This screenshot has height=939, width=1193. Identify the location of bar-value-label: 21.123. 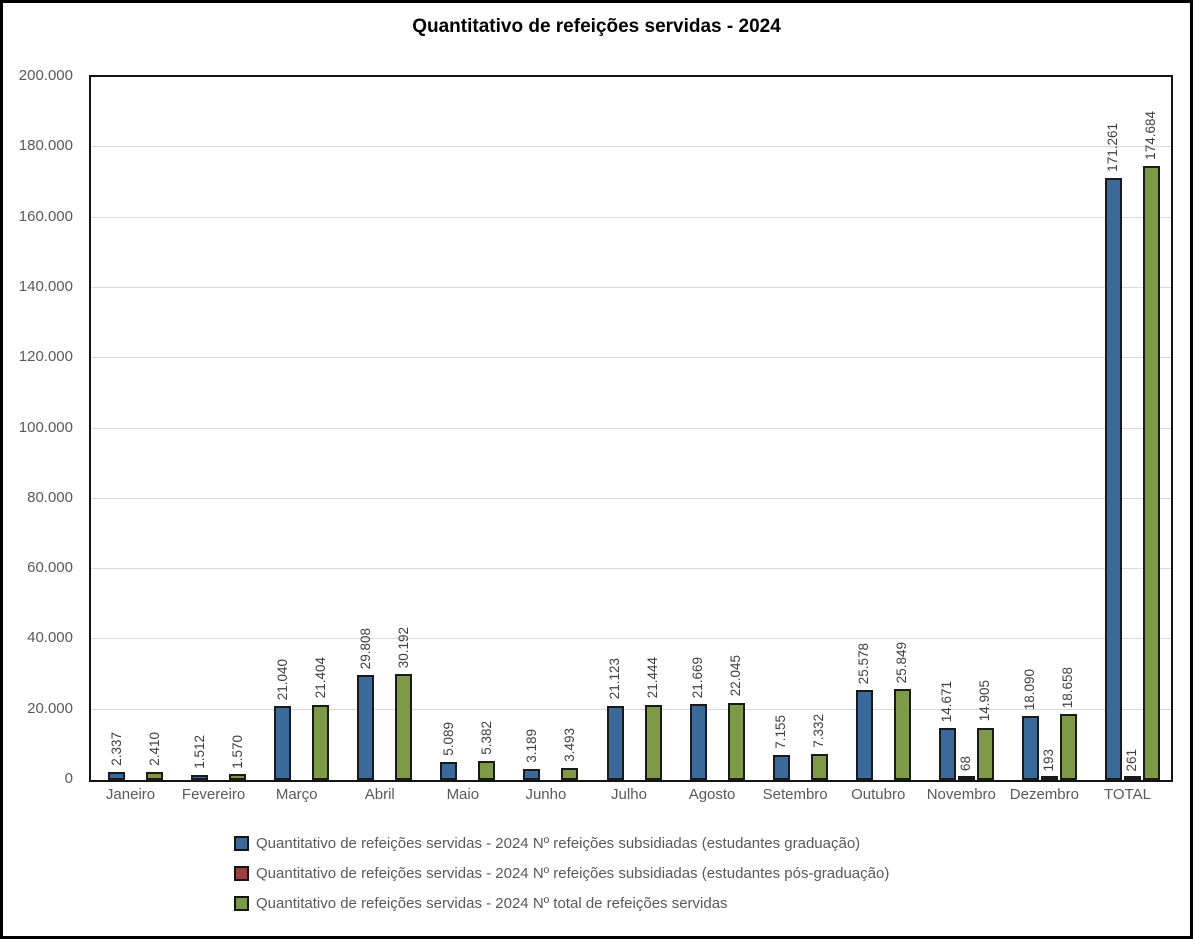
(614, 679).